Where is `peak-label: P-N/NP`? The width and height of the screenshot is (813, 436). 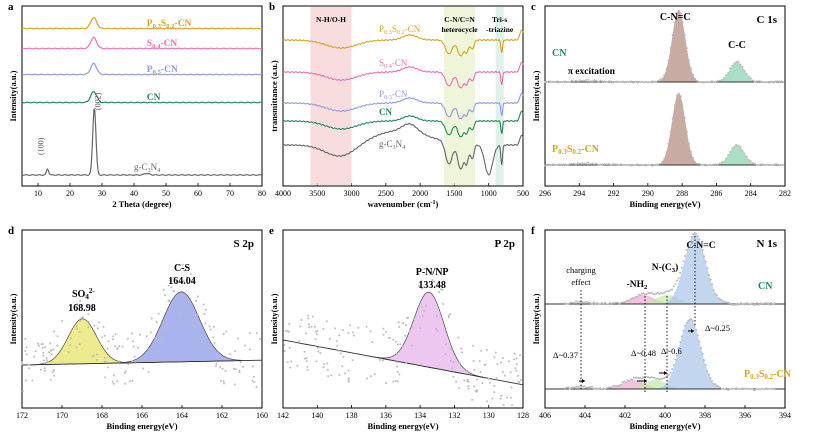
peak-label: P-N/NP is located at coordinates (432, 272).